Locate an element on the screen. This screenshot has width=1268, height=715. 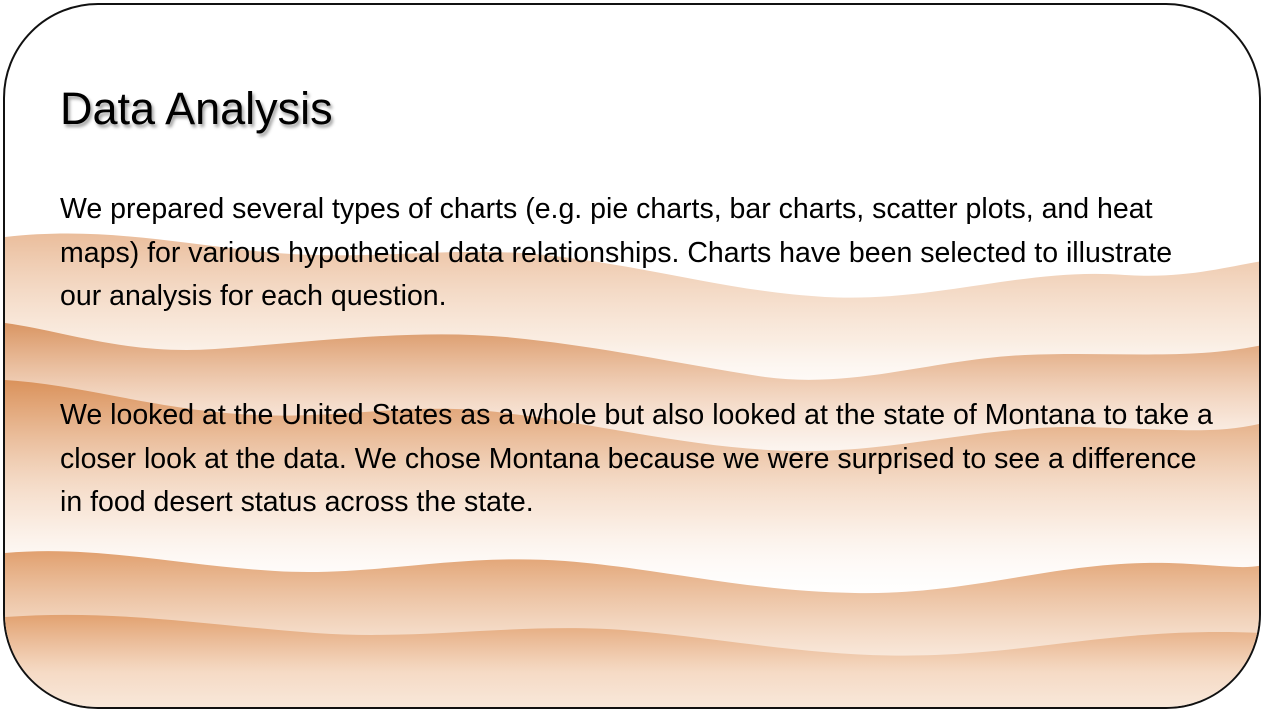
slide-title: Data Analysis is located at coordinates (196, 108).